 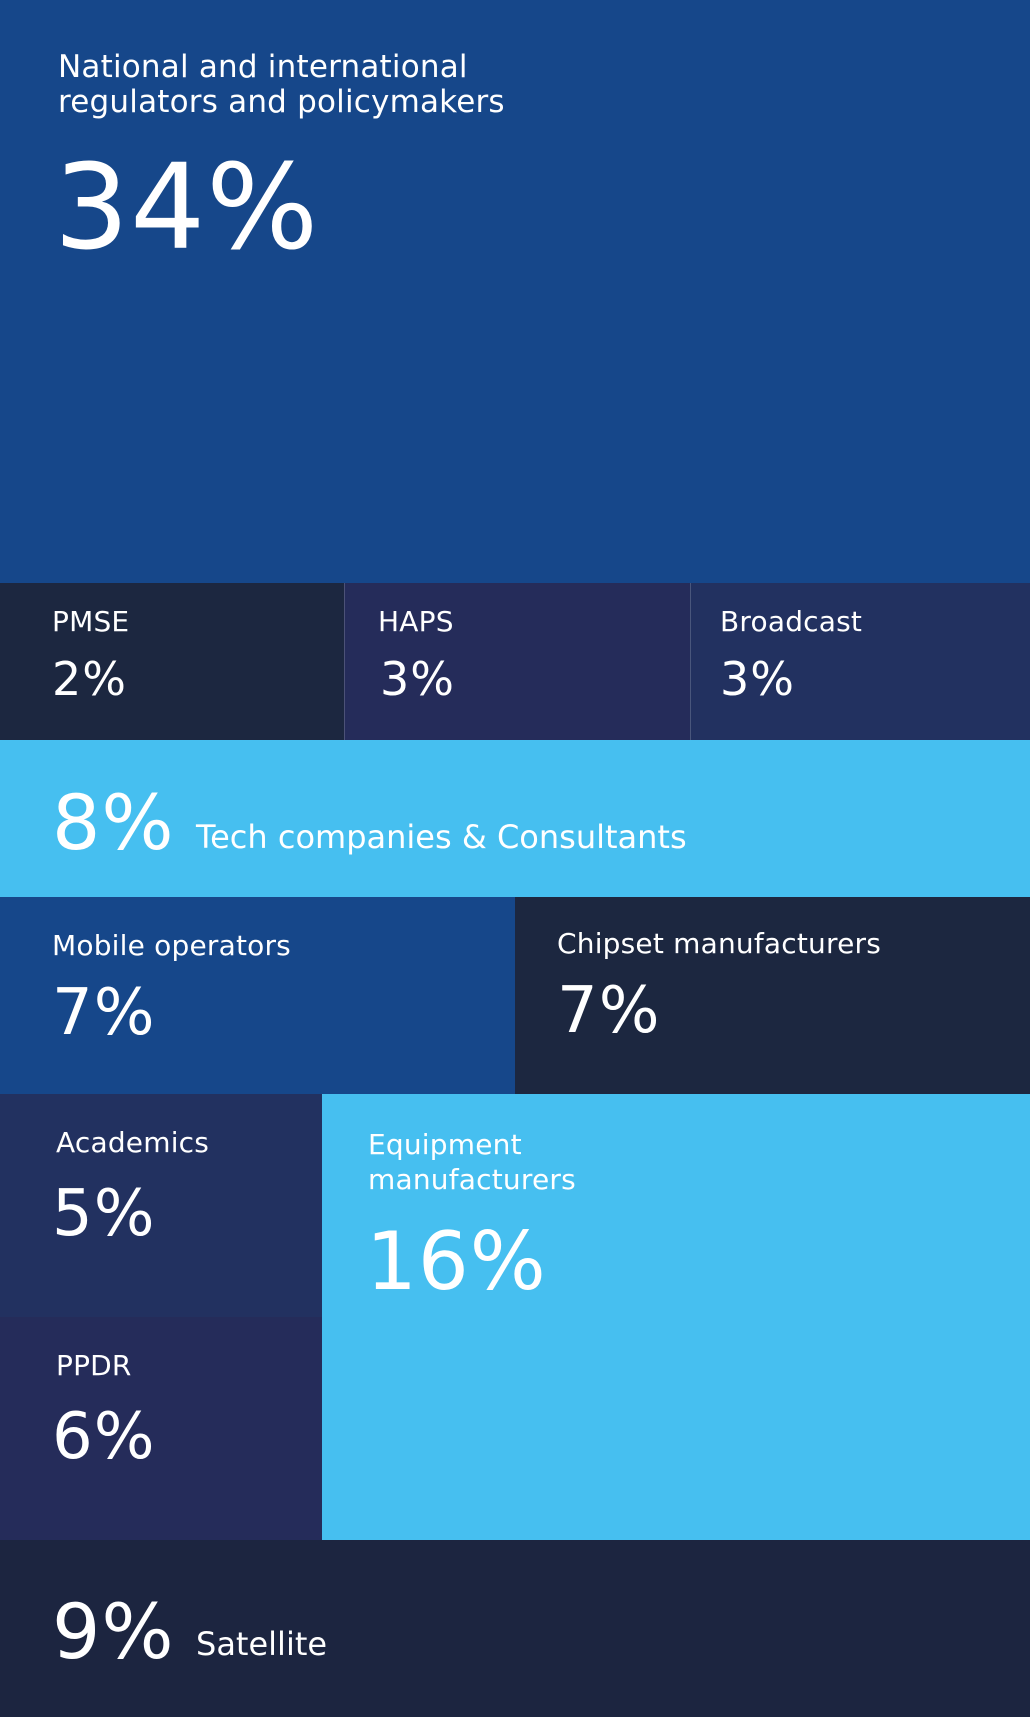 What do you see at coordinates (171, 945) in the screenshot?
I see `tile-label: Mobile operators` at bounding box center [171, 945].